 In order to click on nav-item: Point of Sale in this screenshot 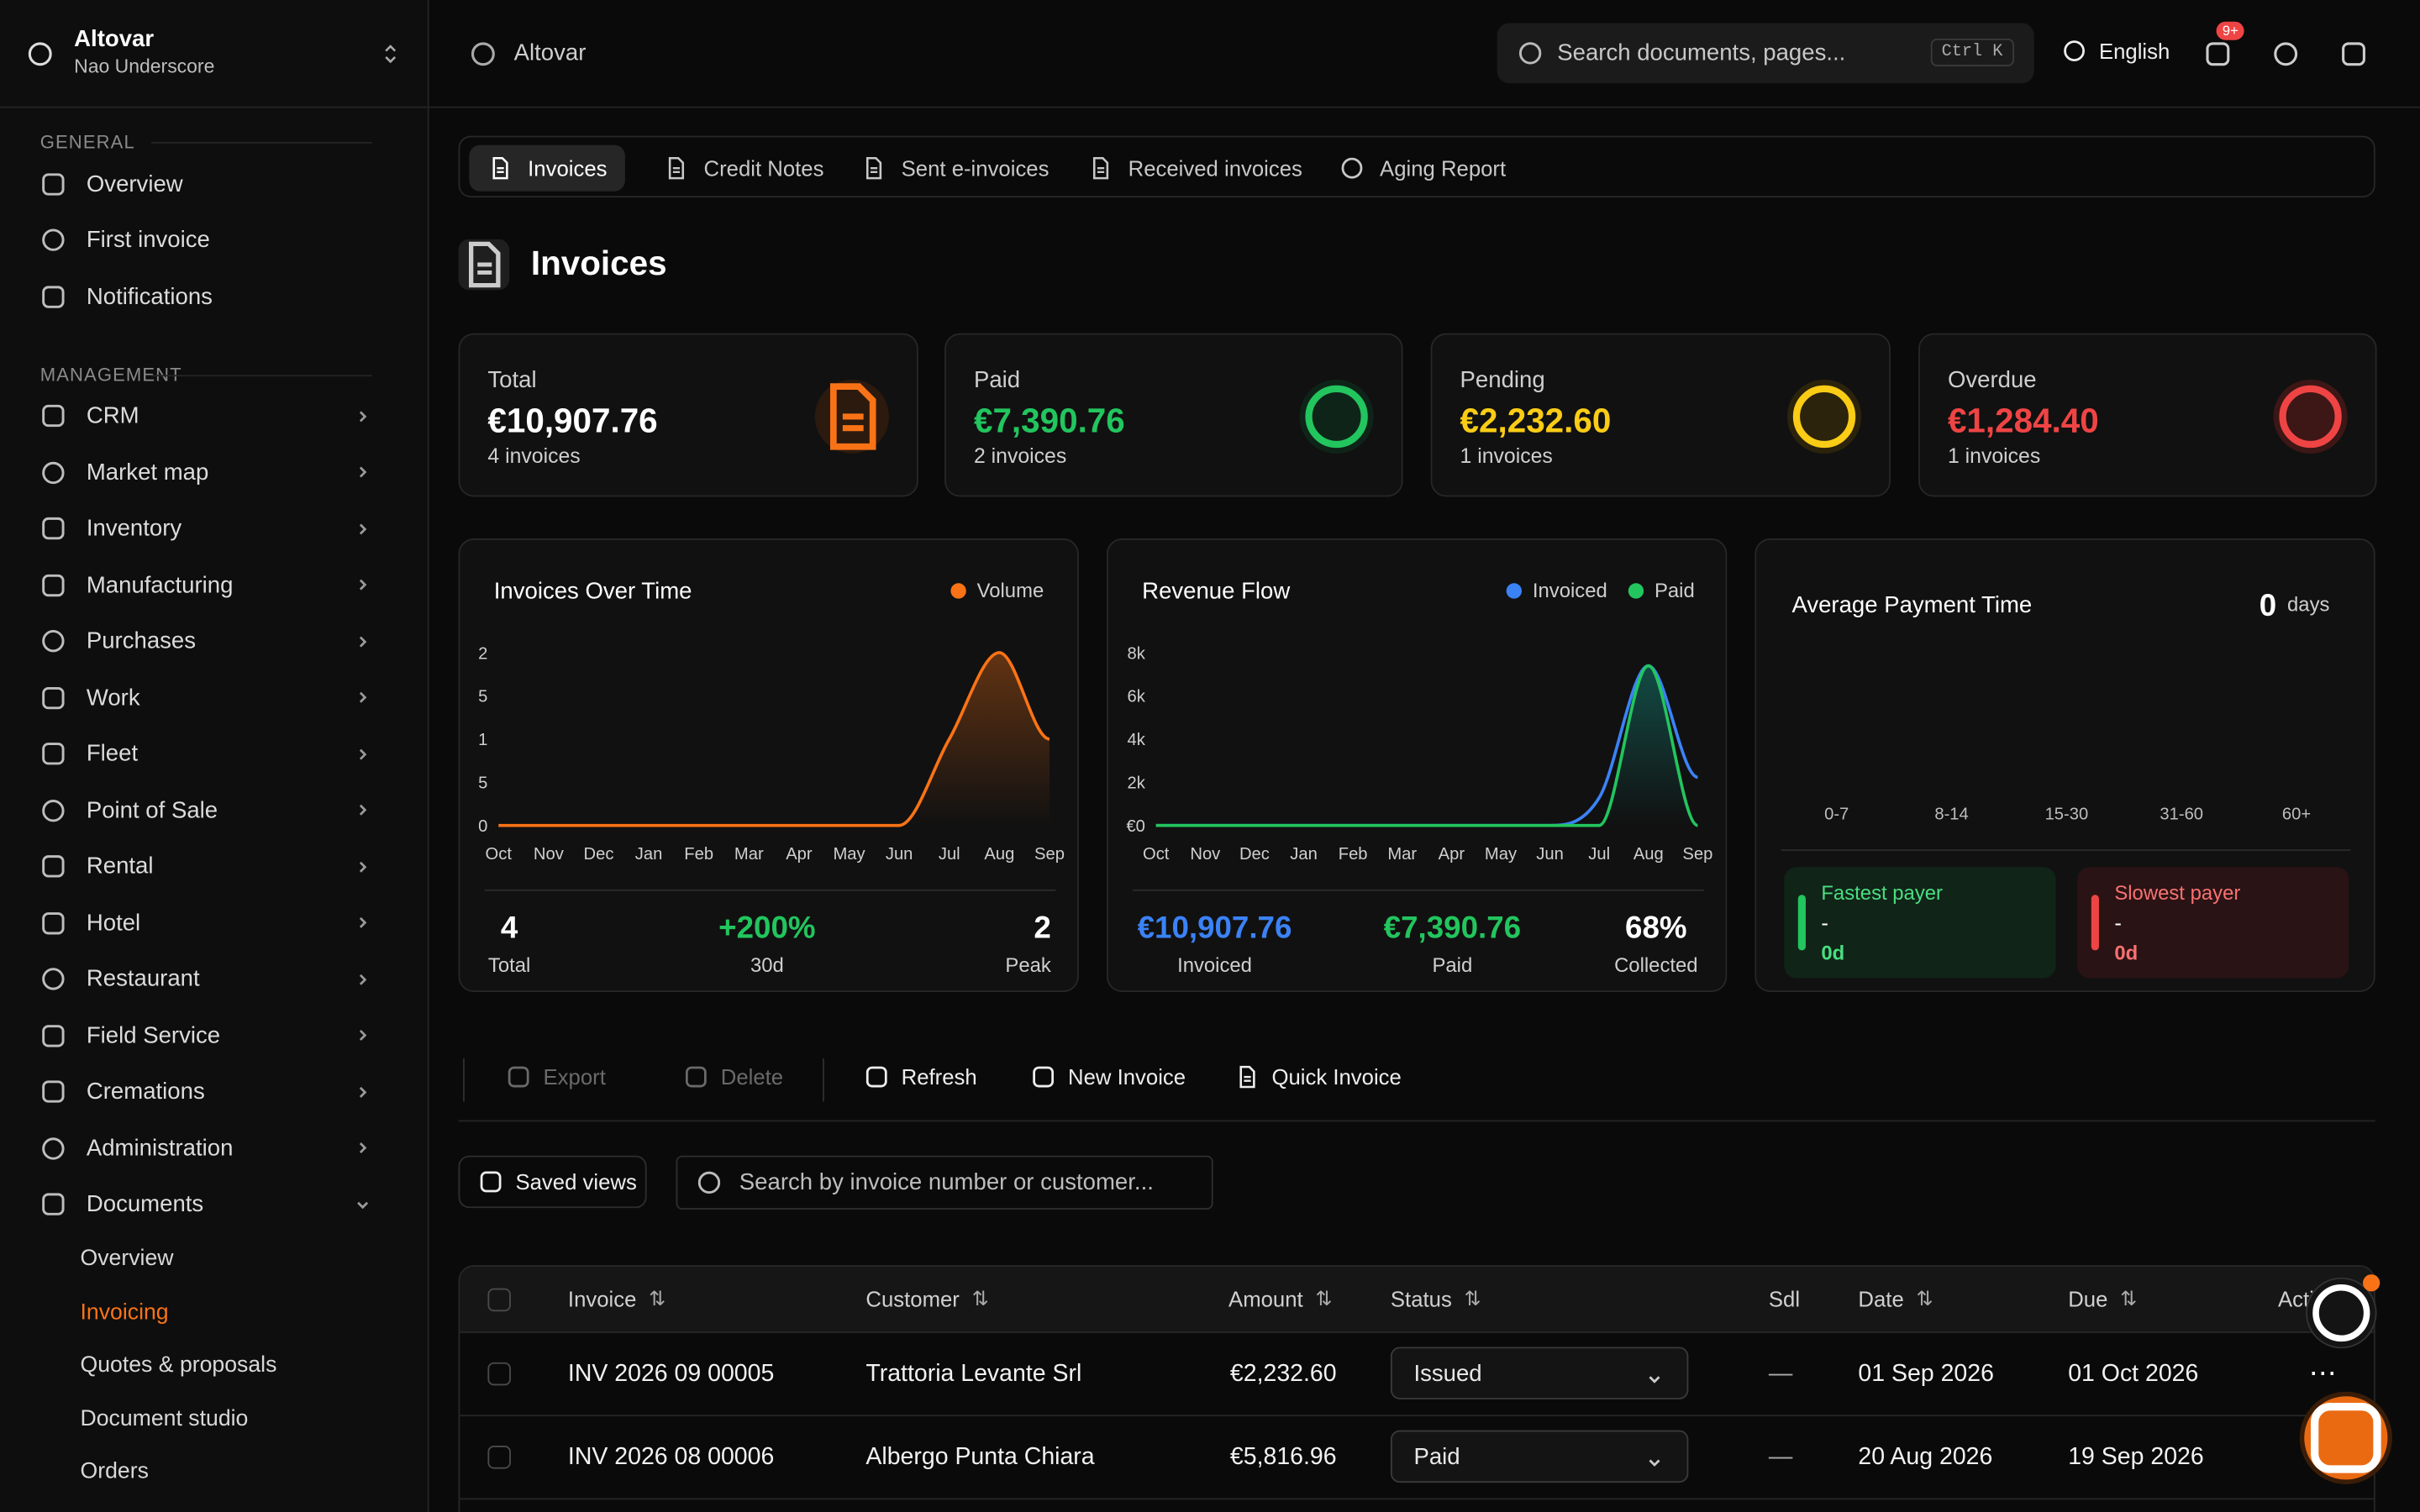, I will do `click(214, 810)`.